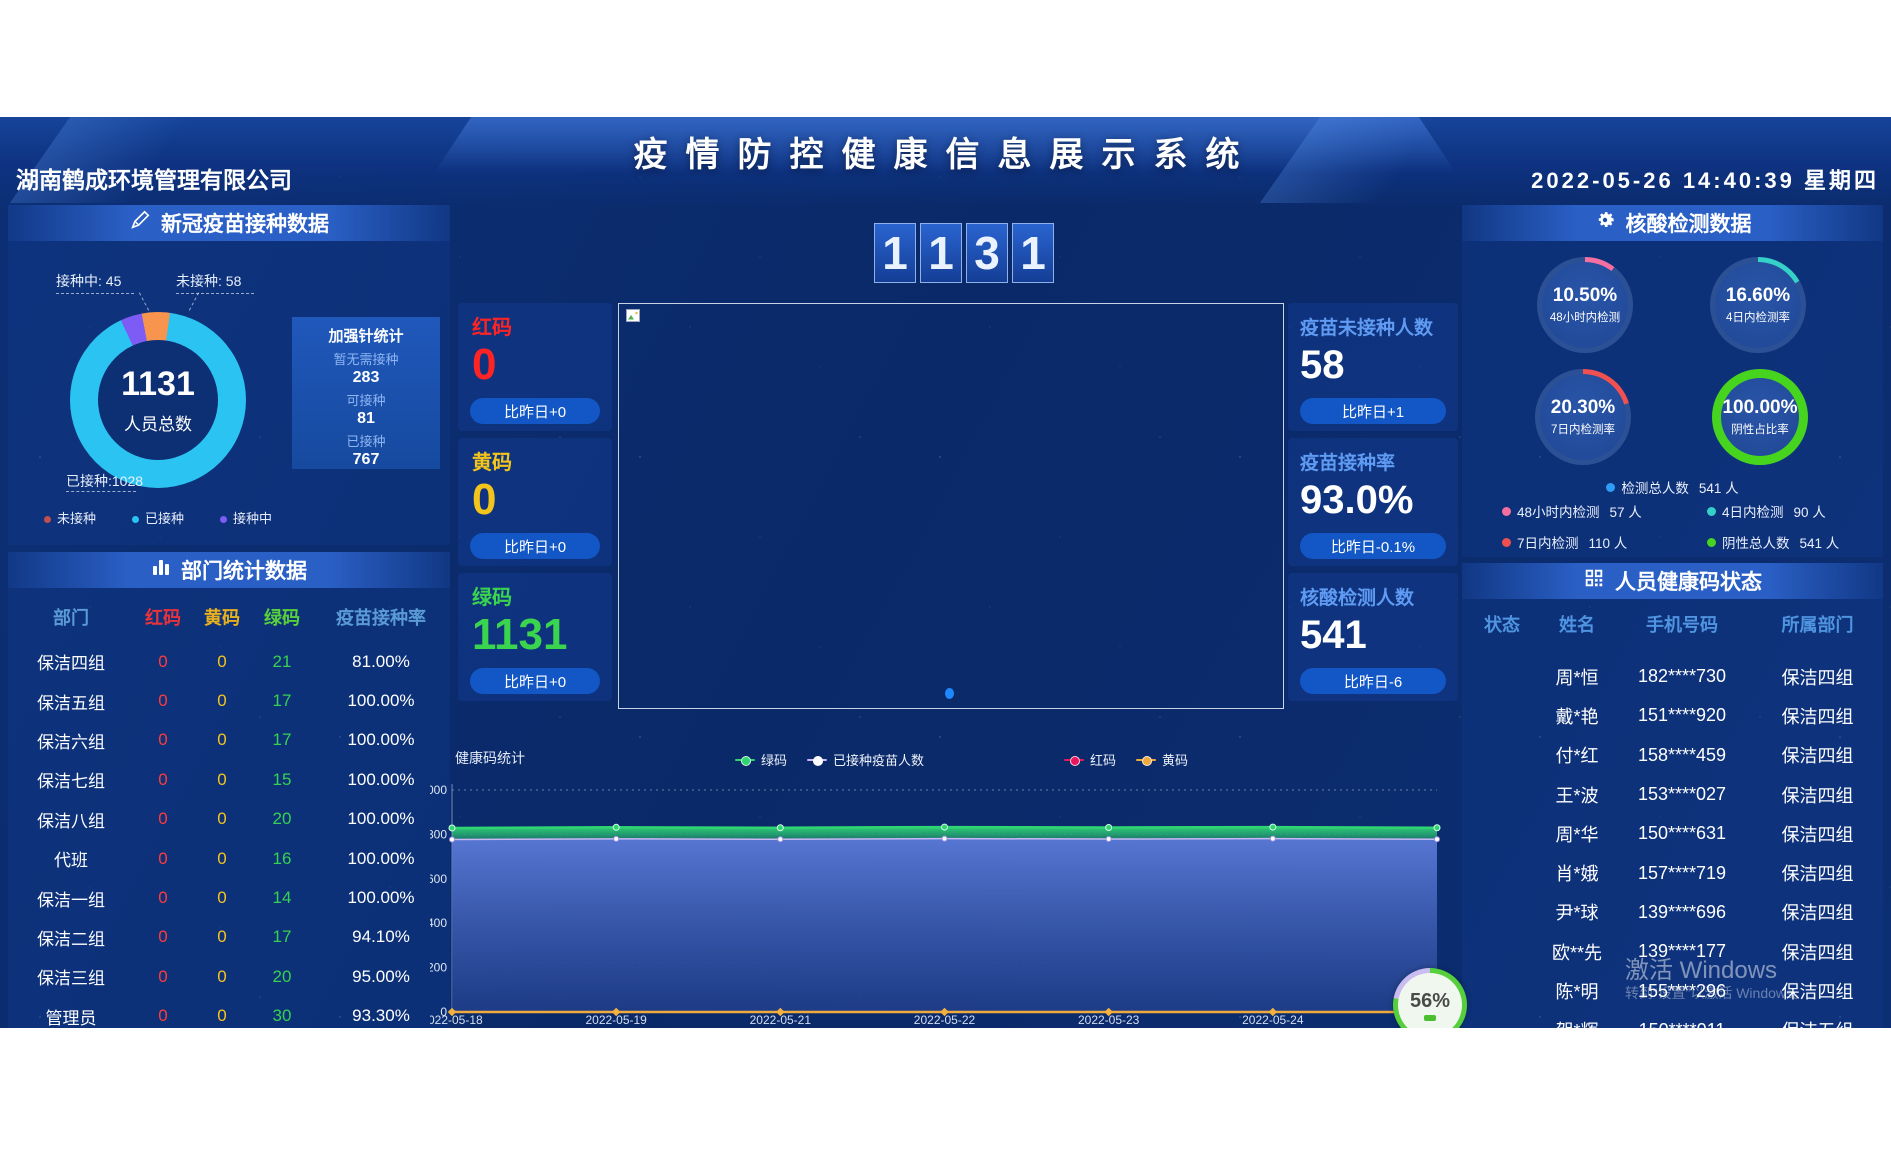  Describe the element at coordinates (987, 253) in the screenshot. I see `big-number-digit: 3` at that location.